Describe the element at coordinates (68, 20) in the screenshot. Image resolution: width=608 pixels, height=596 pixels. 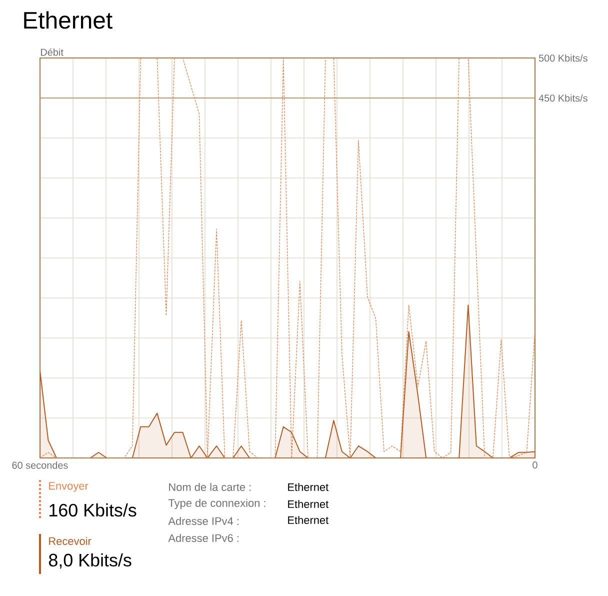
I see `chart-title: Ethernet` at that location.